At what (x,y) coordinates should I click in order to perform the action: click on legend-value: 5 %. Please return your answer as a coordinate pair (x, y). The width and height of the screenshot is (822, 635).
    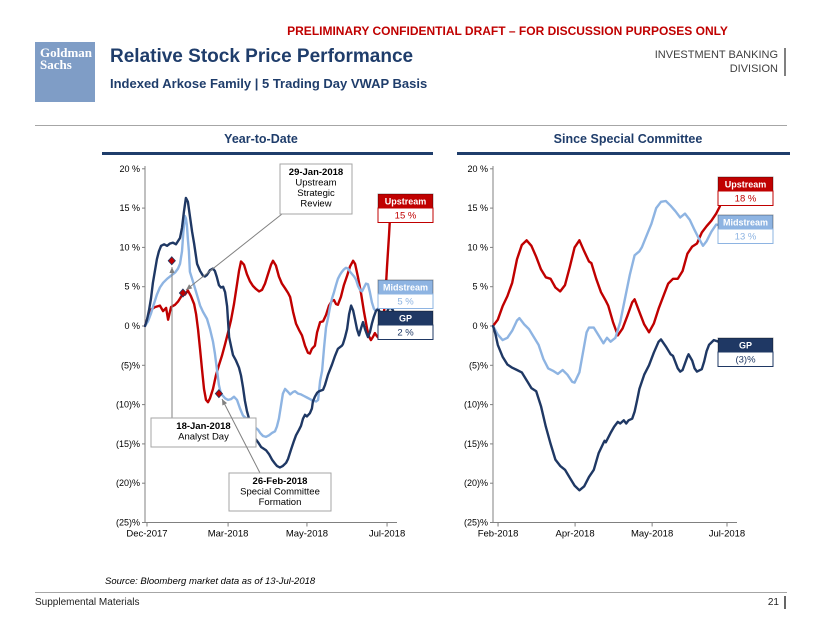
    Looking at the image, I should click on (405, 302).